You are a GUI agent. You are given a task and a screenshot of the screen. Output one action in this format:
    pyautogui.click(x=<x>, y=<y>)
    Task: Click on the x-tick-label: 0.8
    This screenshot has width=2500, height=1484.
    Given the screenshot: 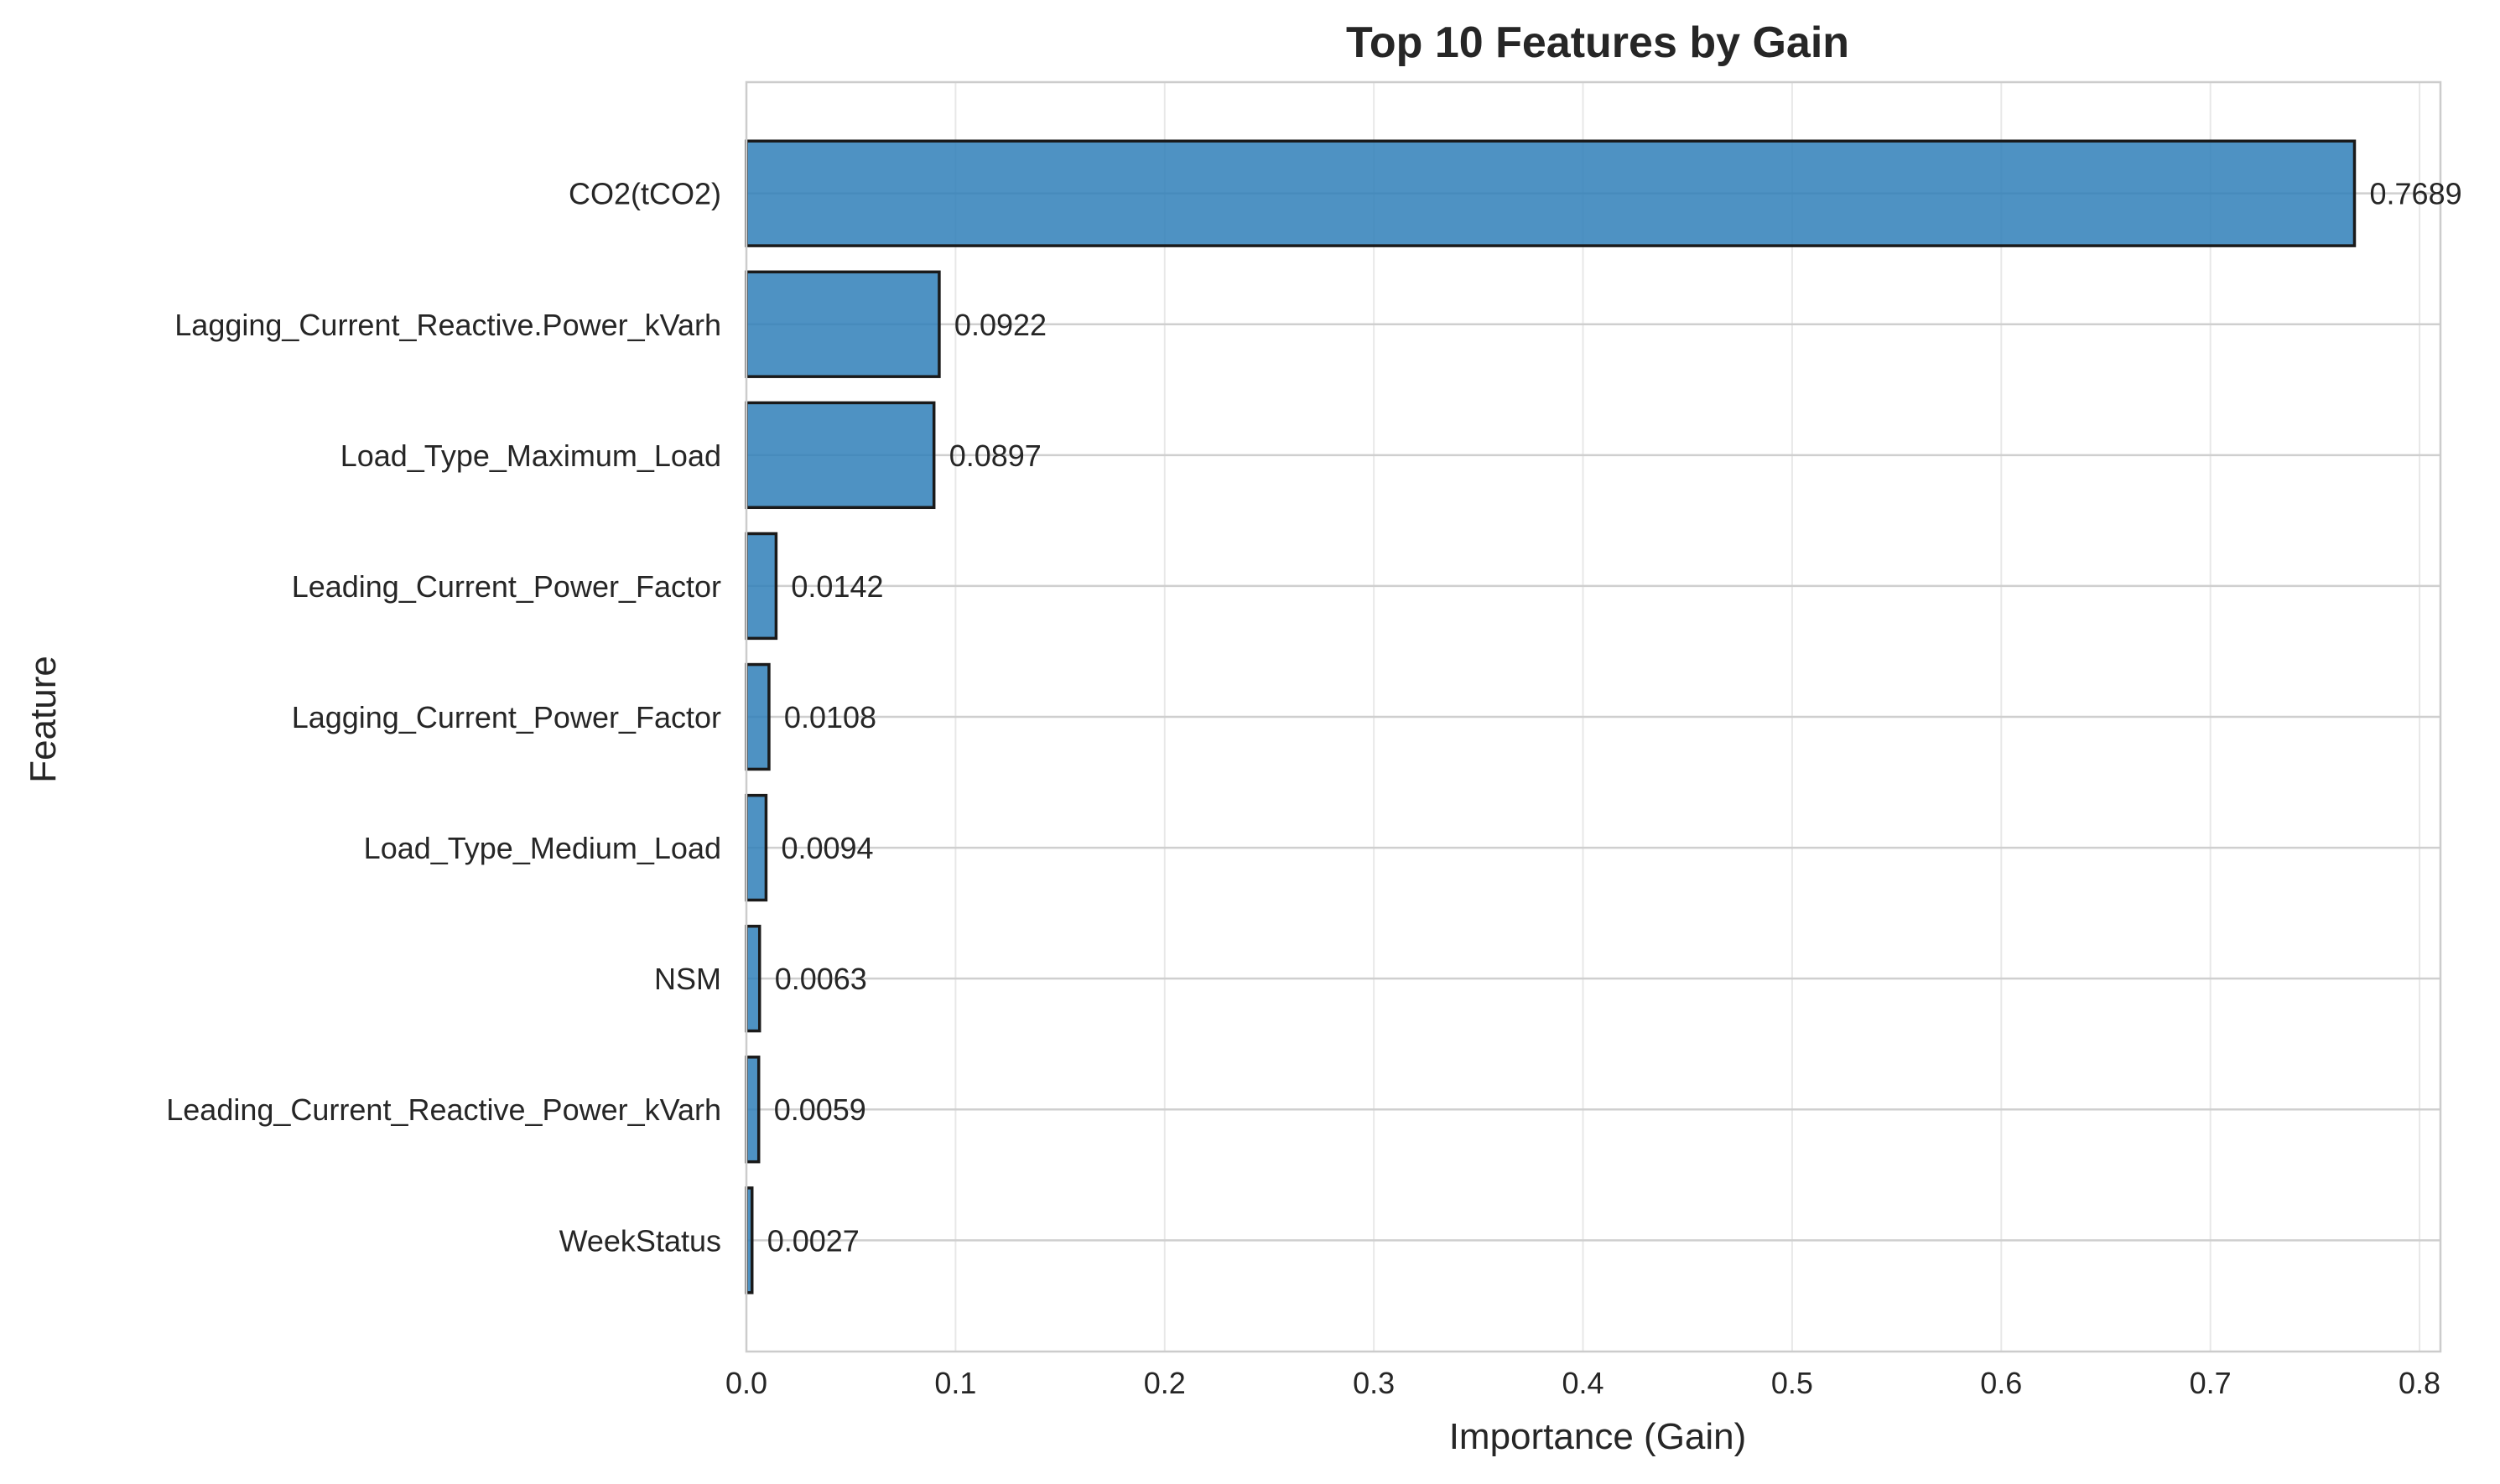 What is the action you would take?
    pyautogui.click(x=2419, y=1383)
    